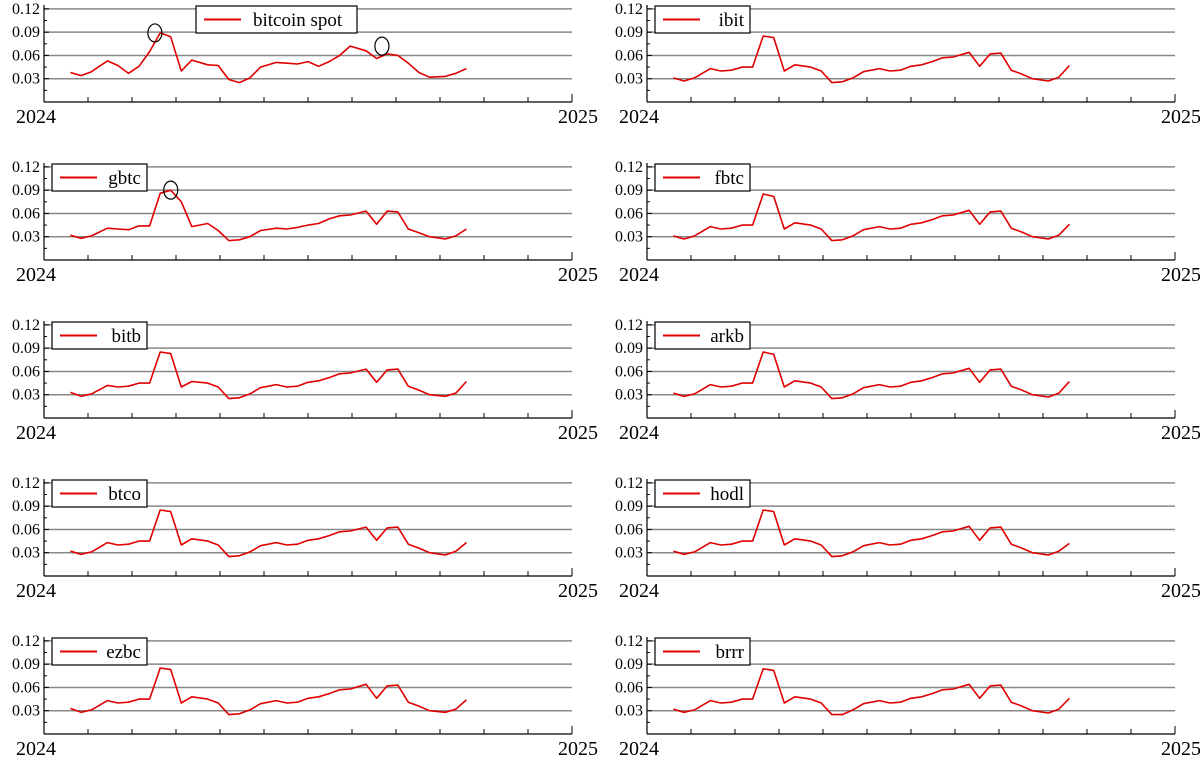 This screenshot has width=1200, height=783. I want to click on chart-panel: 0.12 0.09 0.06 0.03 2024 2025 ibit, so click(901, 75).